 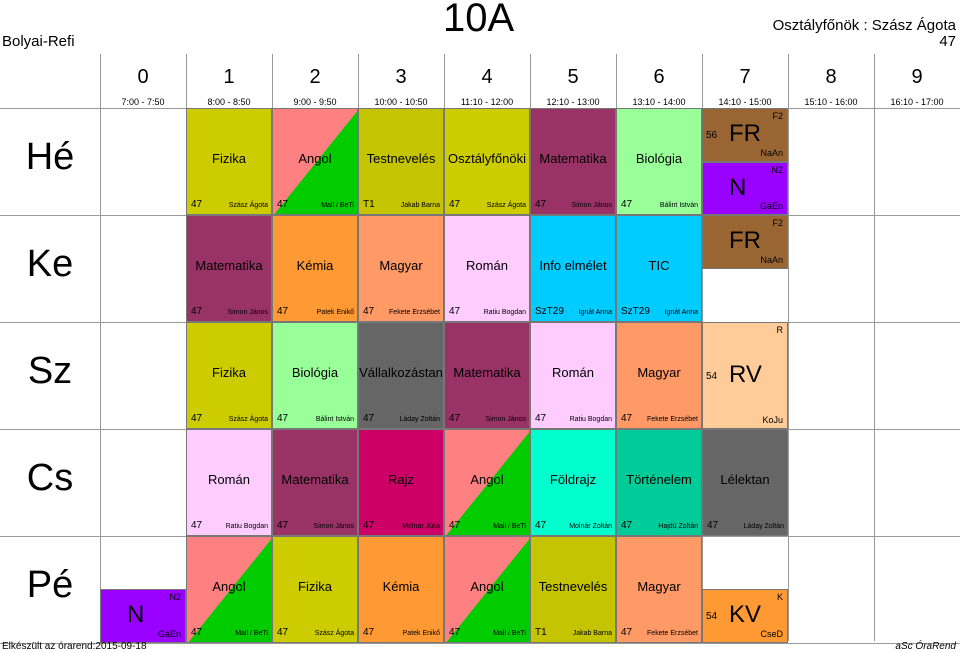 What do you see at coordinates (573, 482) in the screenshot?
I see `lesson-cell: Földrajz 47 Molnár Zoltán` at bounding box center [573, 482].